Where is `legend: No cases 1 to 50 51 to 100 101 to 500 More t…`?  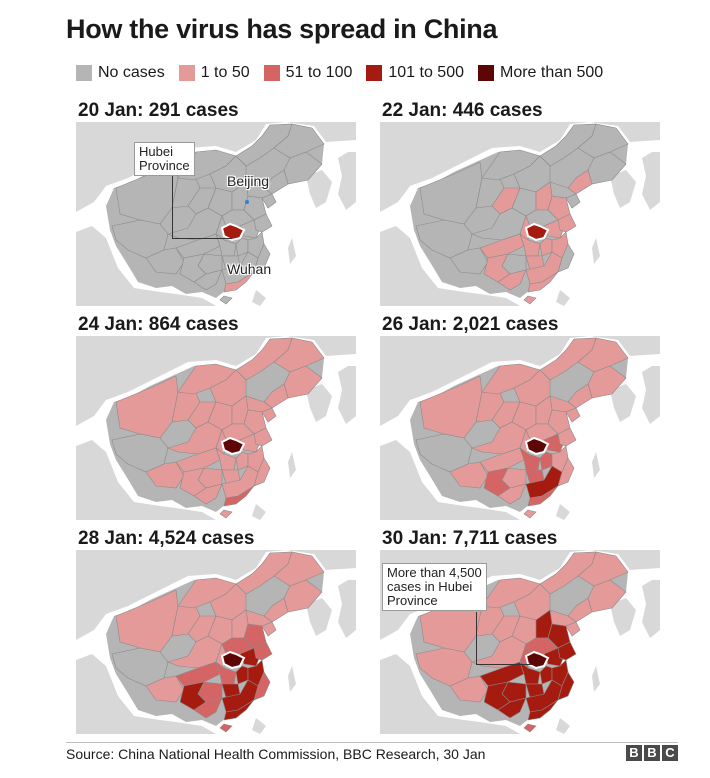 legend: No cases 1 to 50 51 to 100 101 to 500 More t… is located at coordinates (346, 73).